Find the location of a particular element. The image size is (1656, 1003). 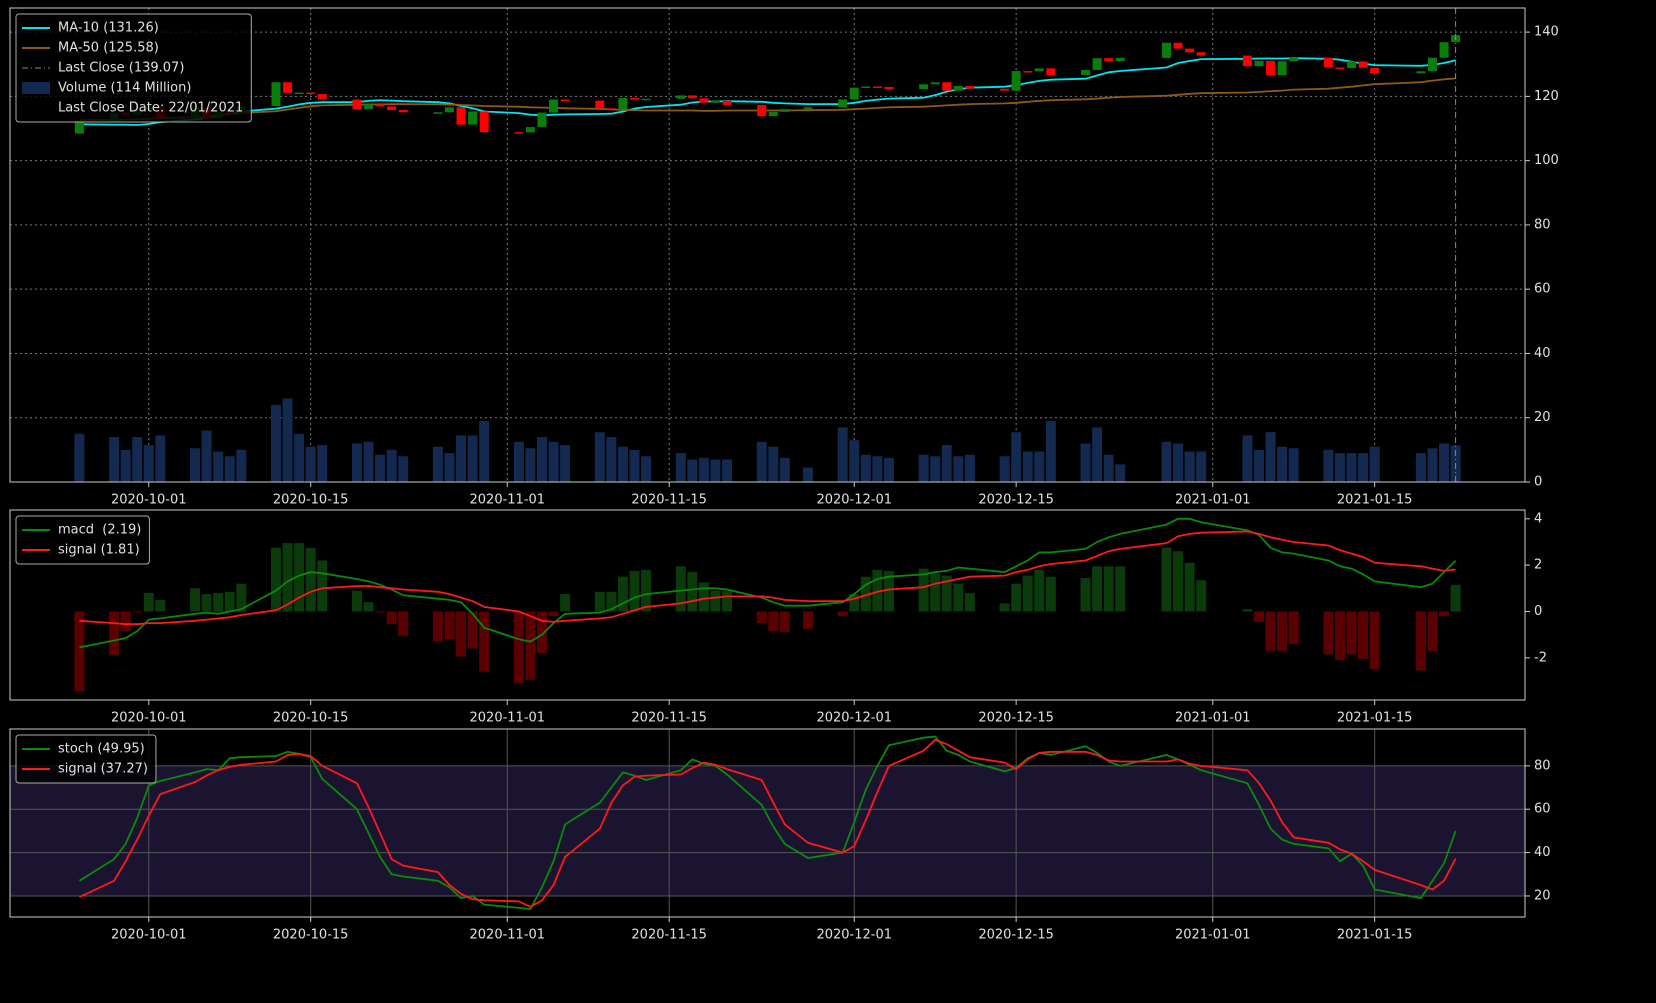

y-tick-label: 120 is located at coordinates (1546, 96).